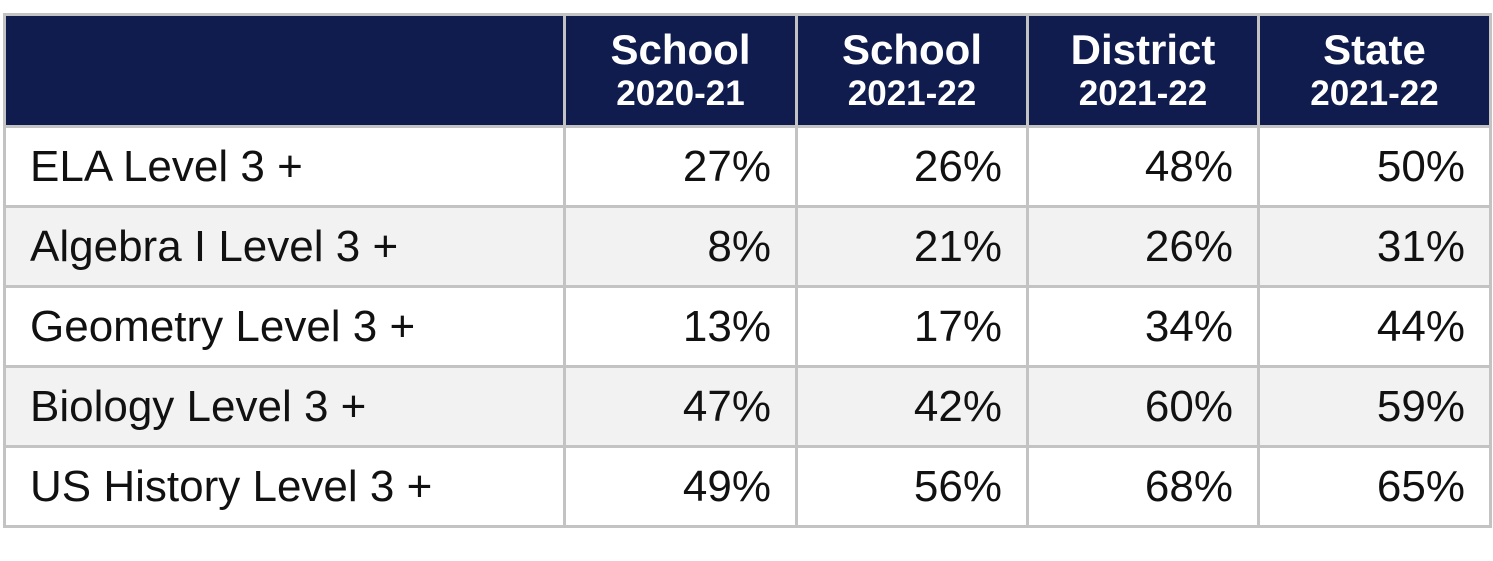  Describe the element at coordinates (1143, 50) in the screenshot. I see `header-title: District` at that location.